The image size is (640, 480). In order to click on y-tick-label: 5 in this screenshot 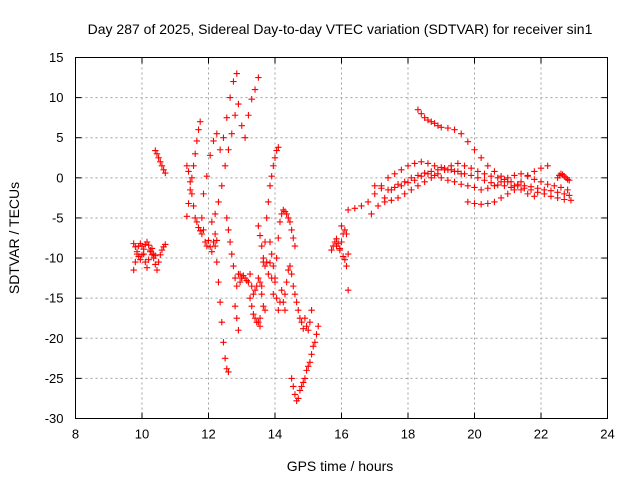, I will do `click(59, 137)`.